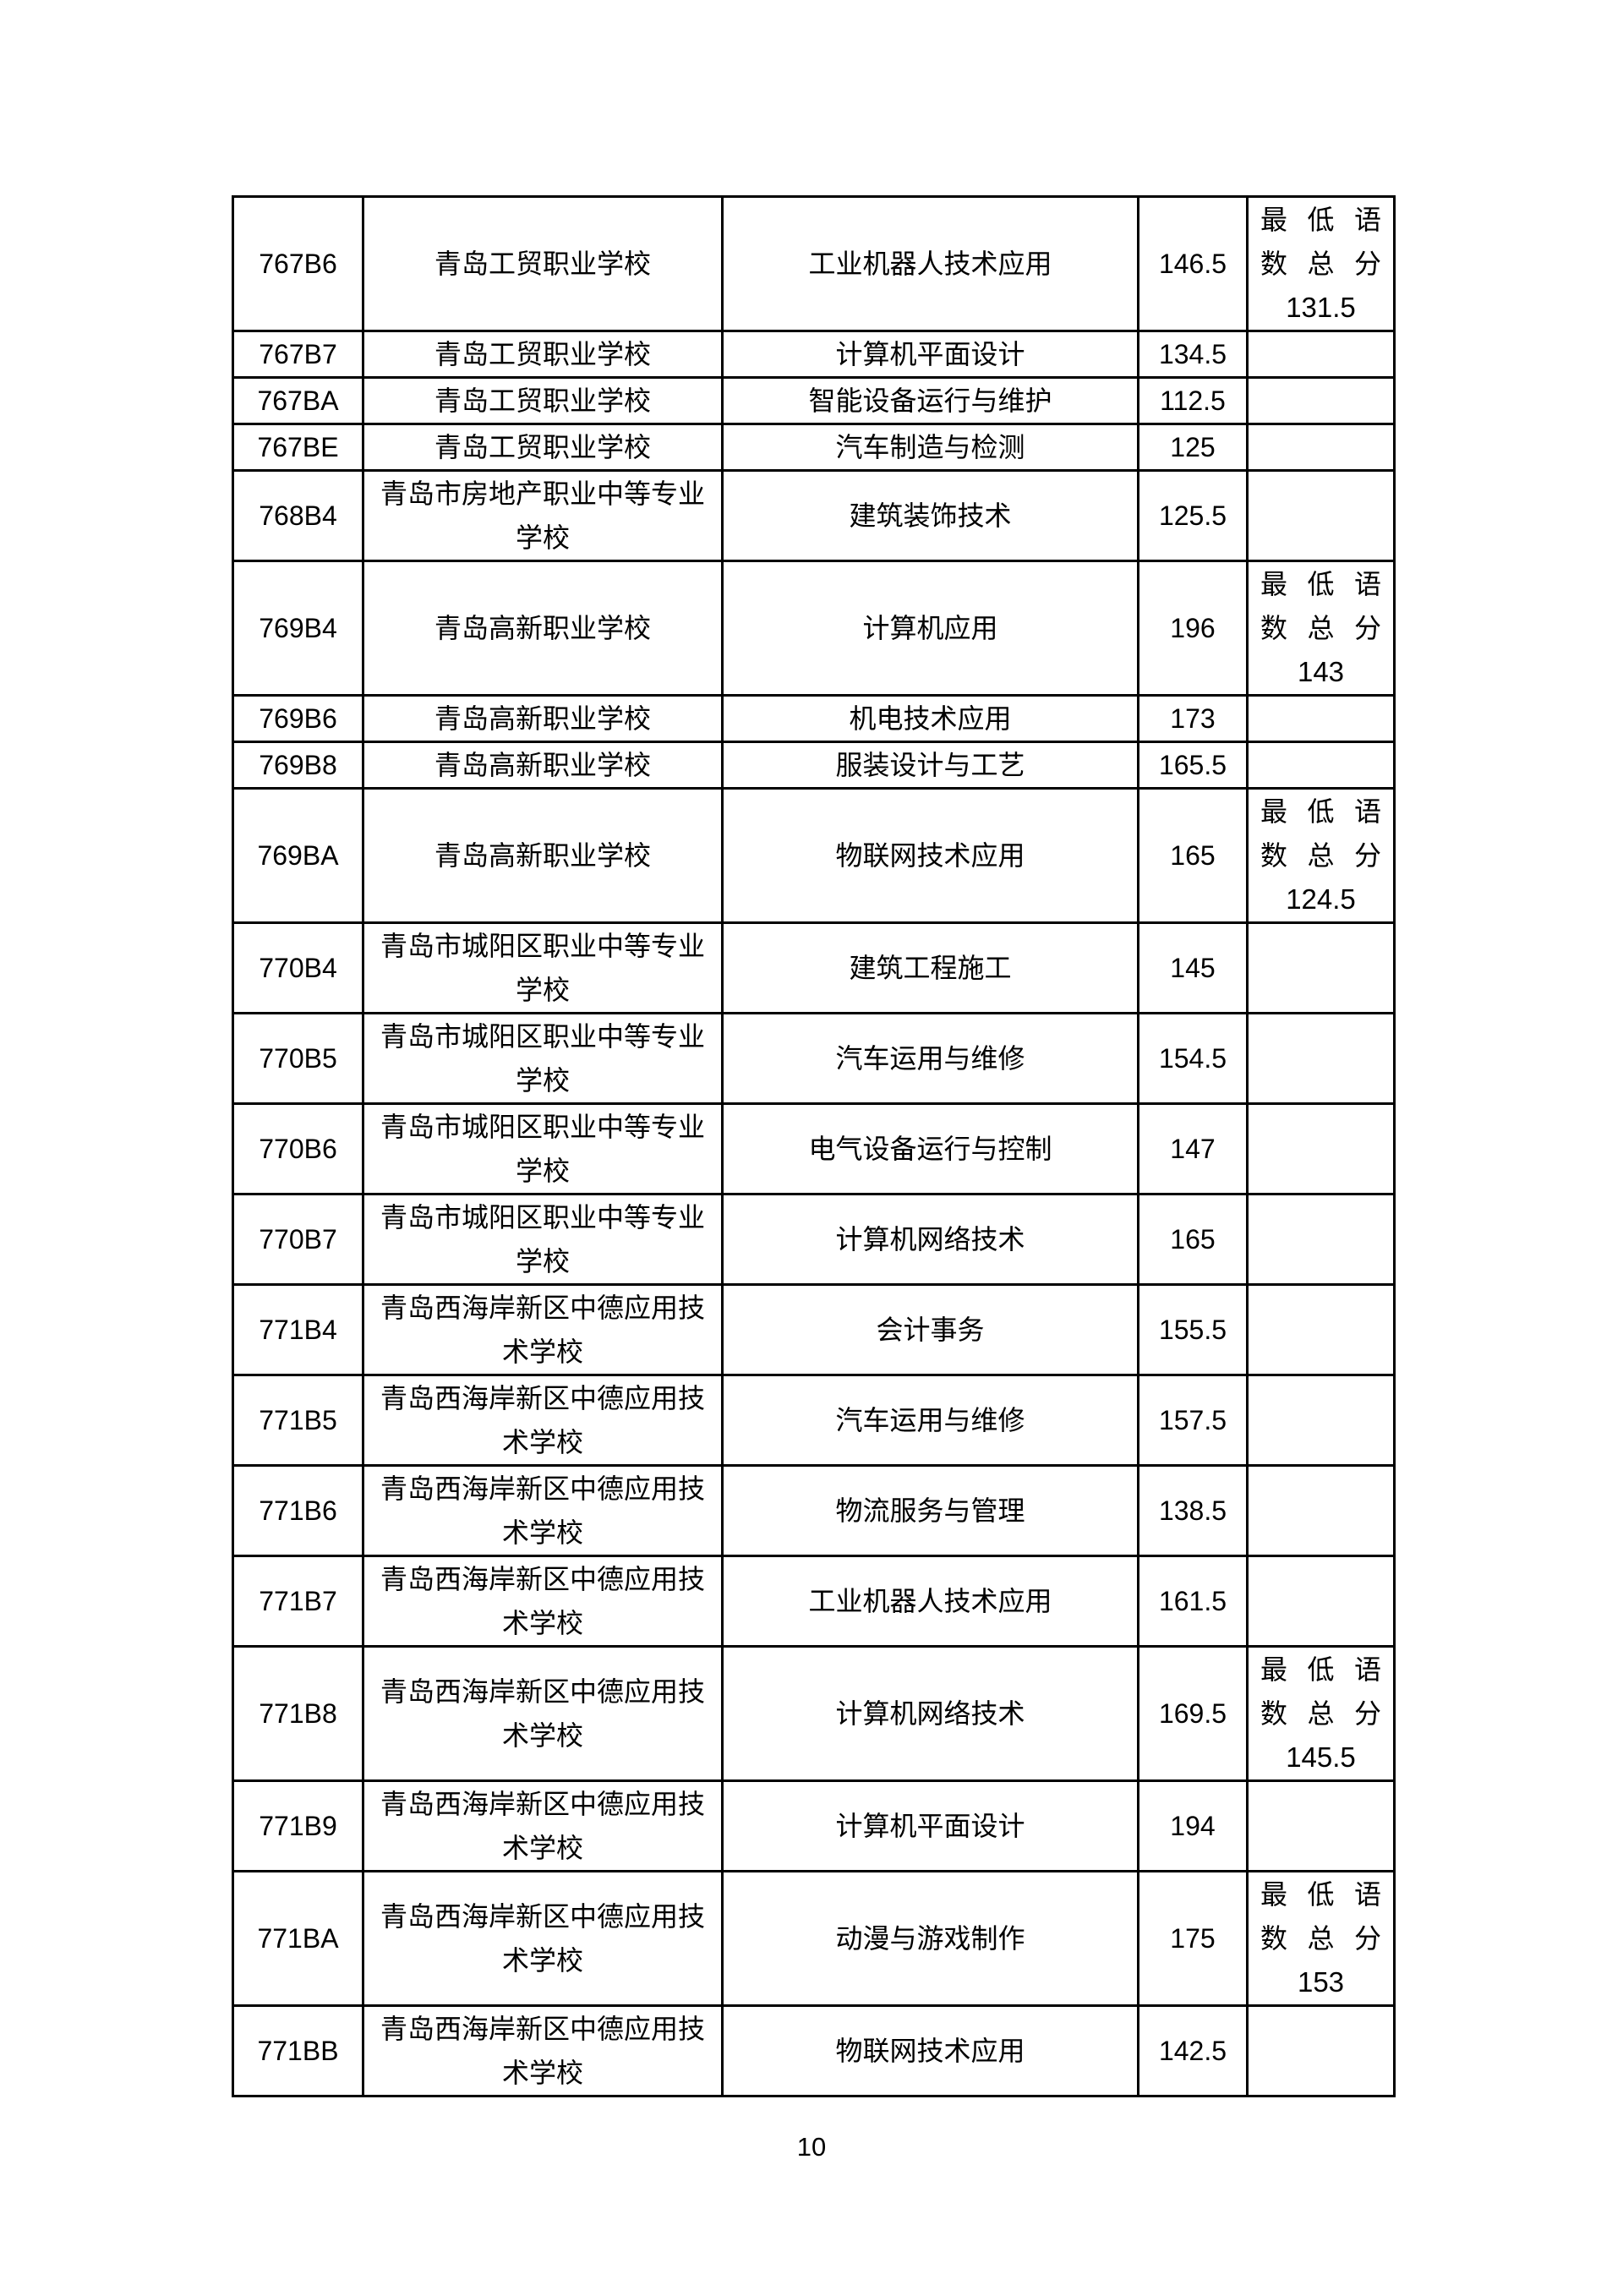 The width and height of the screenshot is (1623, 2296). What do you see at coordinates (812, 2147) in the screenshot?
I see `page-number: 10` at bounding box center [812, 2147].